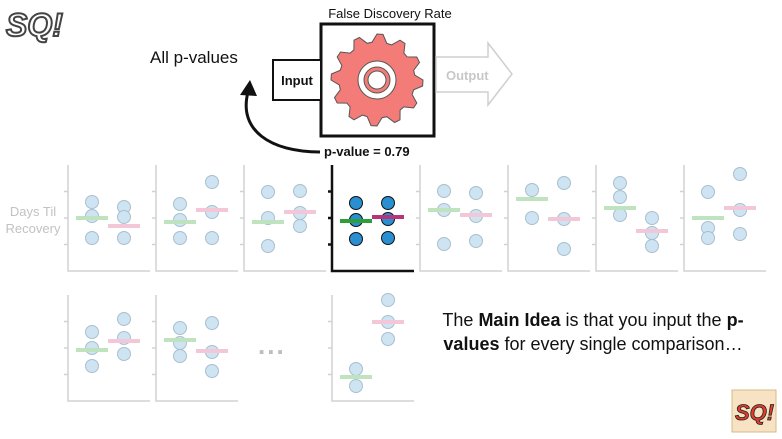  Describe the element at coordinates (643, 320) in the screenshot. I see `main-idea-part2: is that you input the` at that location.